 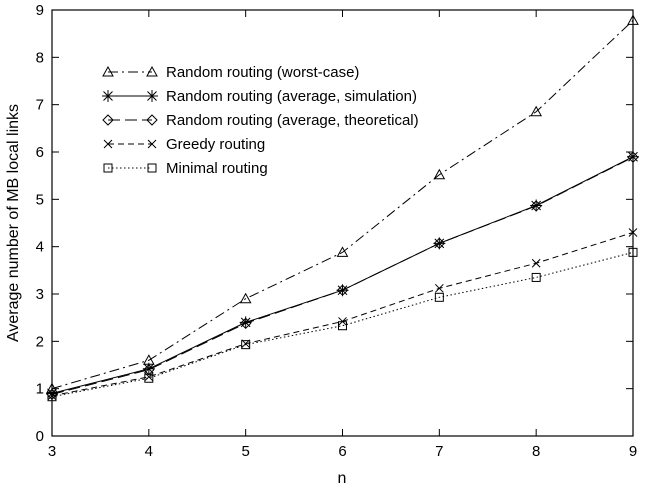 What do you see at coordinates (262, 72) in the screenshot?
I see `legend-label: Random routing (worst-case)` at bounding box center [262, 72].